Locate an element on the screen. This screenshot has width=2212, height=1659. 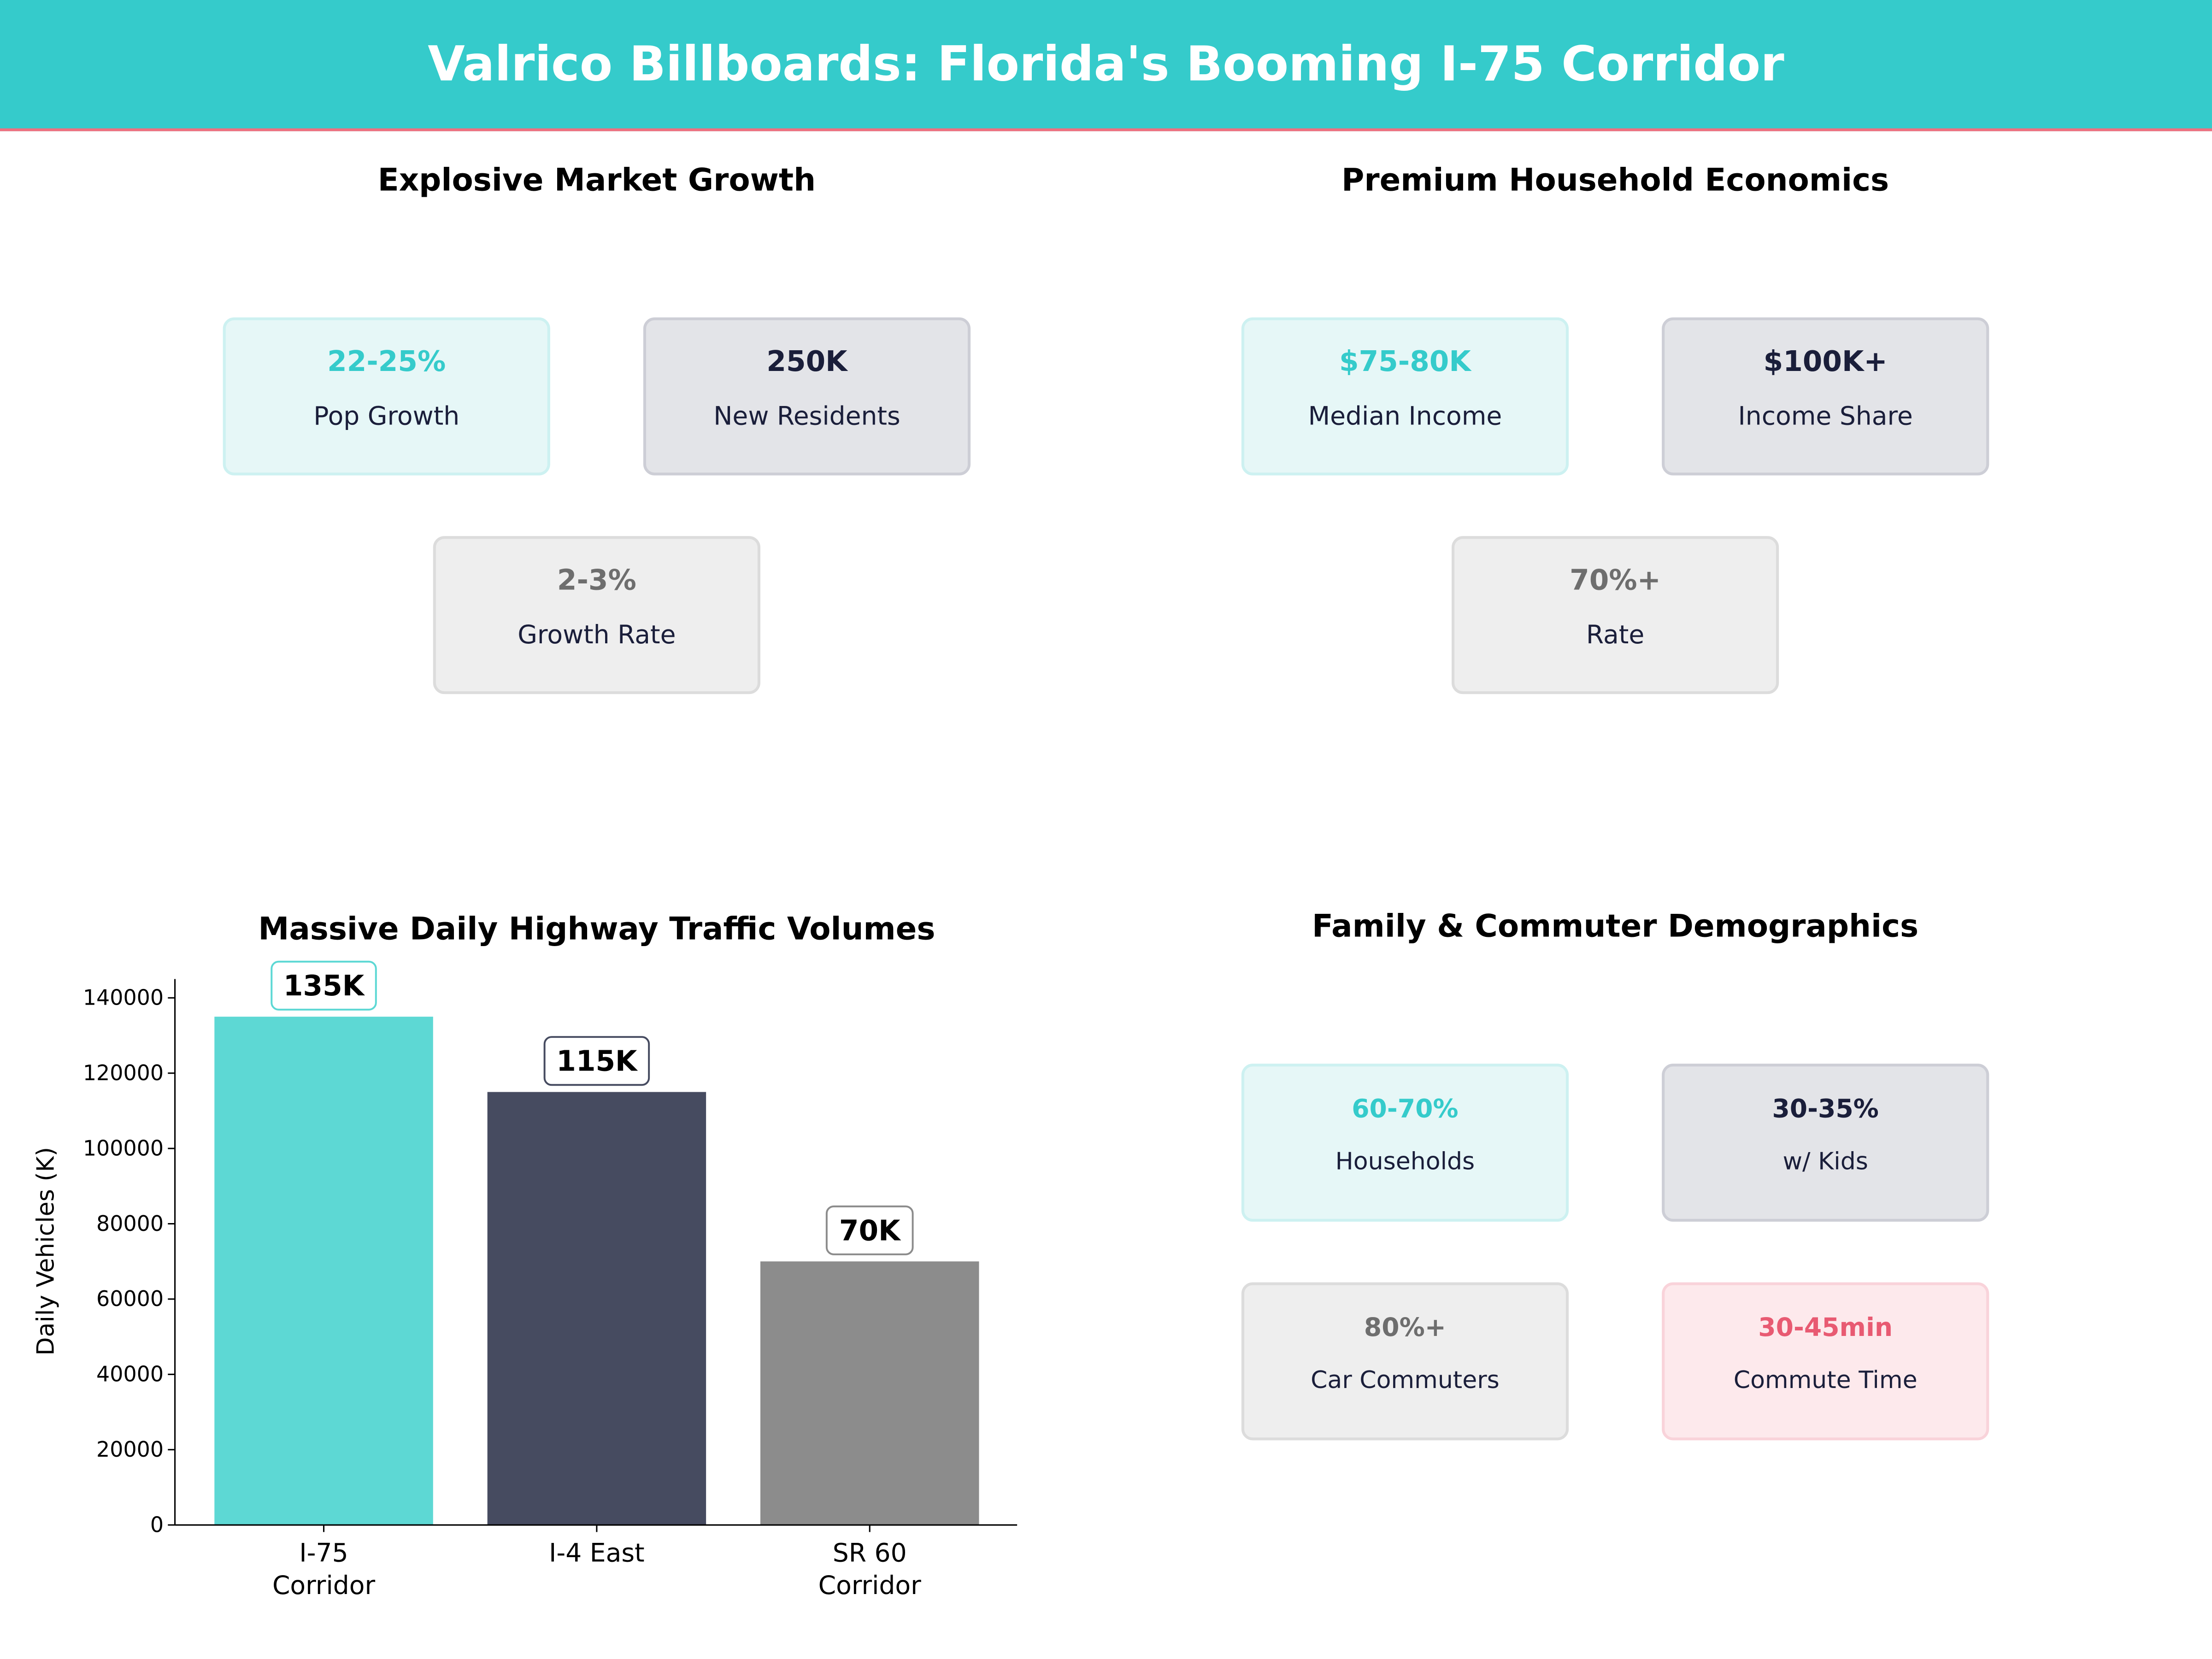
stat-value: 30-35% is located at coordinates (1825, 1109).